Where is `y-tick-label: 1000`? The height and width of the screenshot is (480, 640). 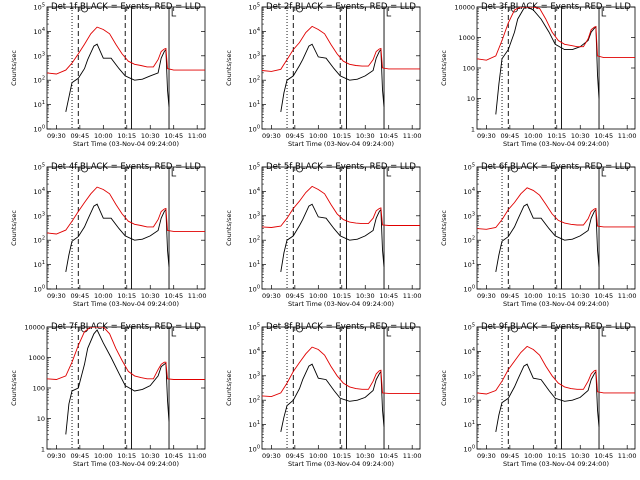 y-tick-label: 1000 is located at coordinates (466, 38).